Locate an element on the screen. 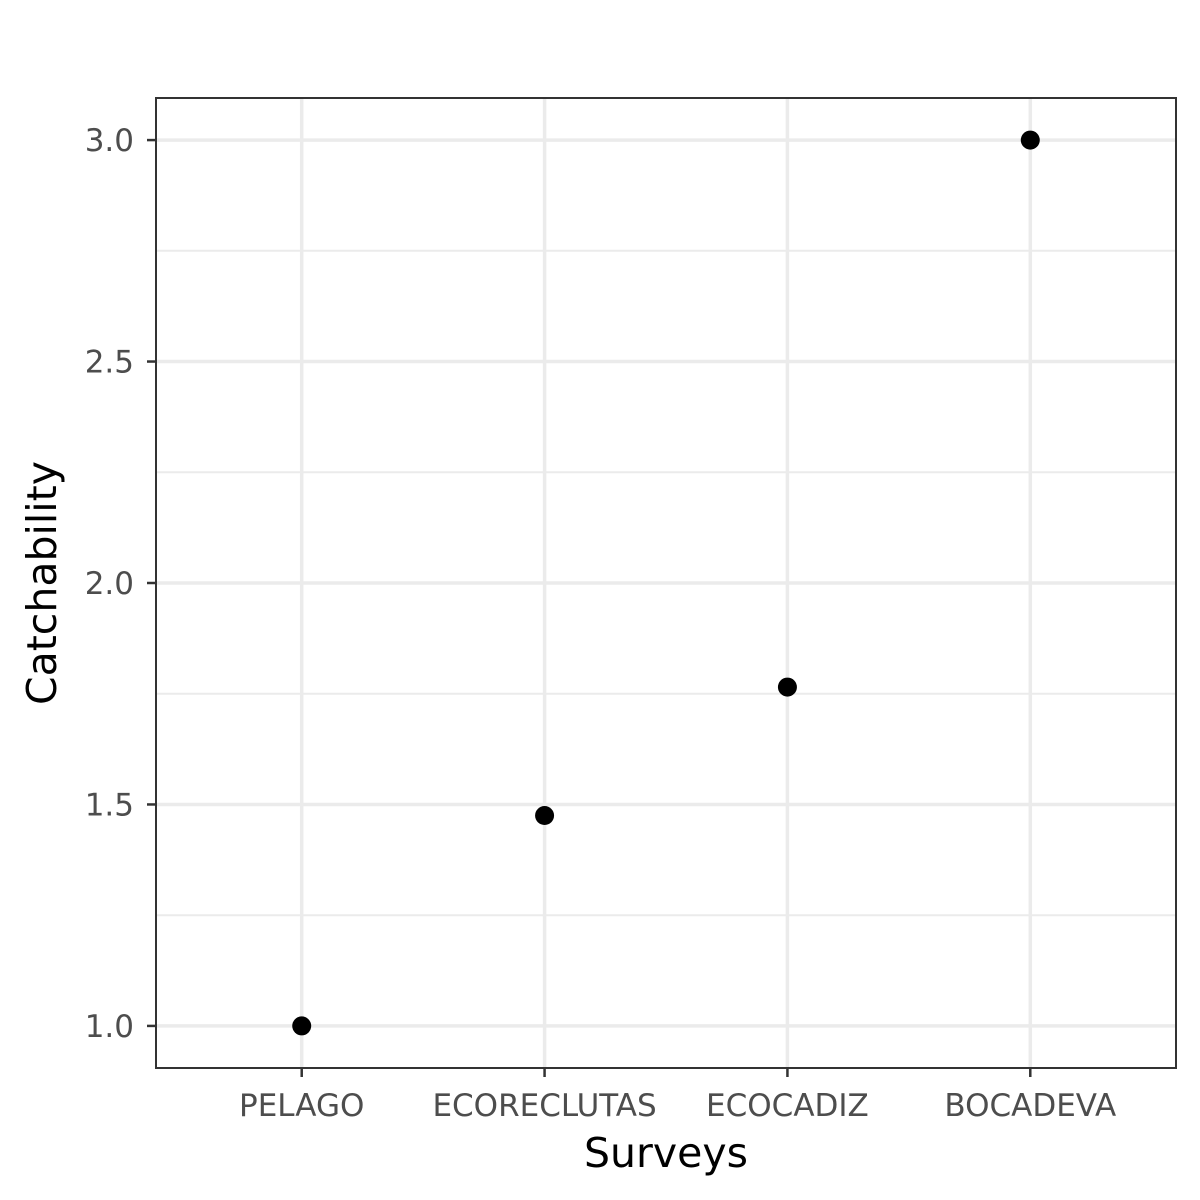 This screenshot has width=1200, height=1200. y-tick-label: 1.0 is located at coordinates (109, 1027).